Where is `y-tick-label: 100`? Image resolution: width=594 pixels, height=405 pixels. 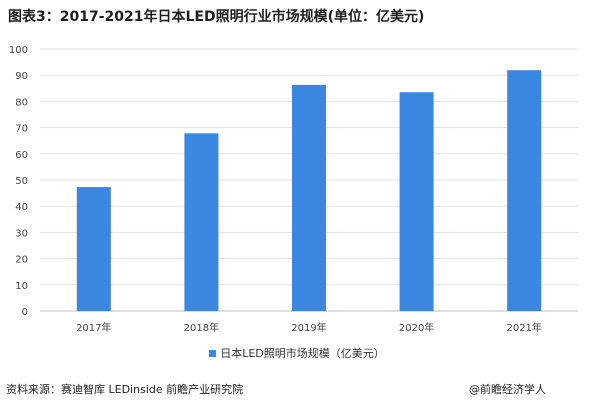 y-tick-label: 100 is located at coordinates (18, 50).